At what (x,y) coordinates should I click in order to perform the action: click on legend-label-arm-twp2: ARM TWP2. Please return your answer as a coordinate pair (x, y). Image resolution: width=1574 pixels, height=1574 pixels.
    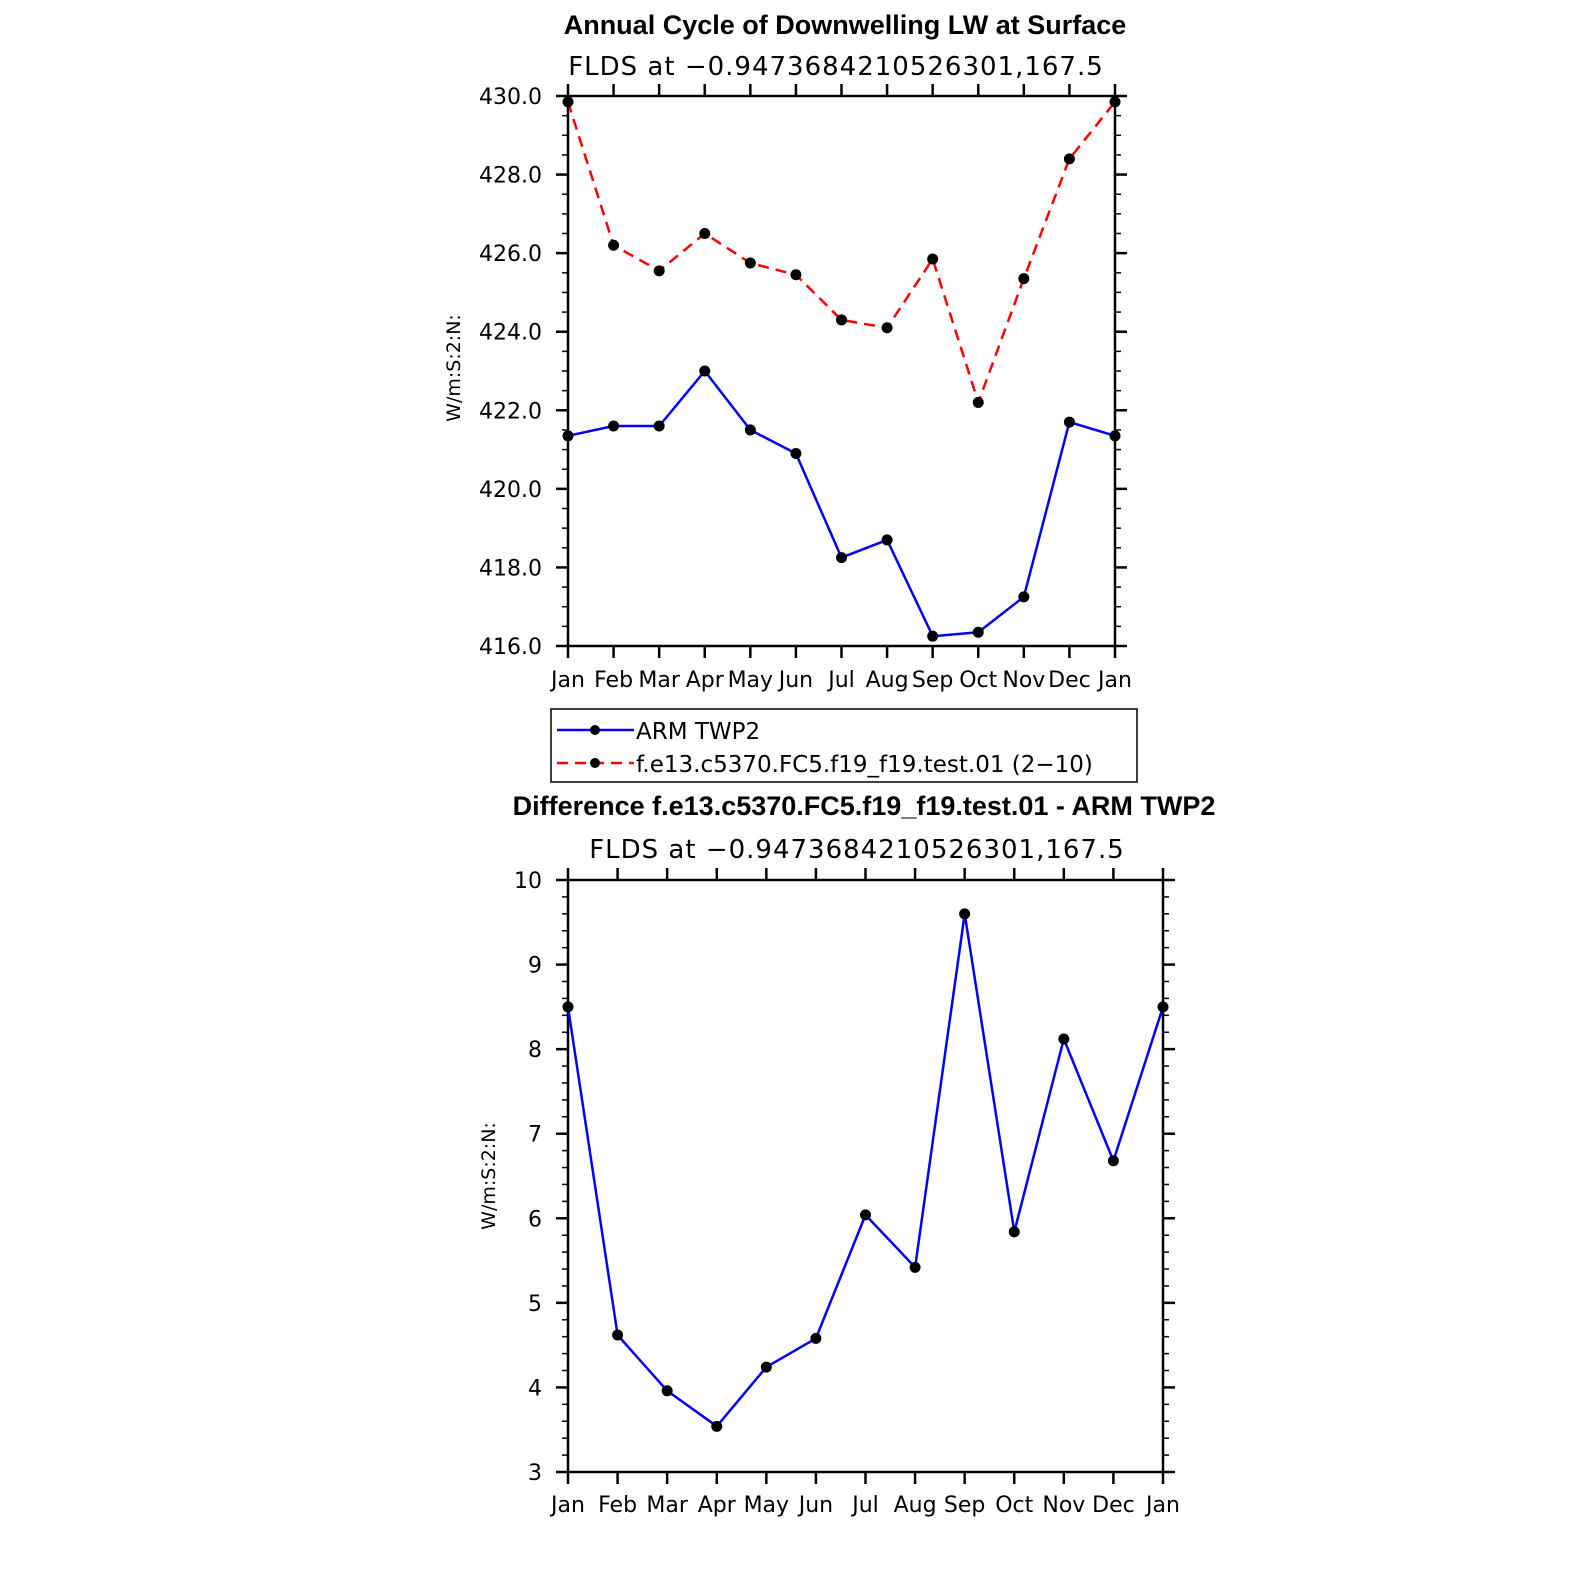
    Looking at the image, I should click on (698, 732).